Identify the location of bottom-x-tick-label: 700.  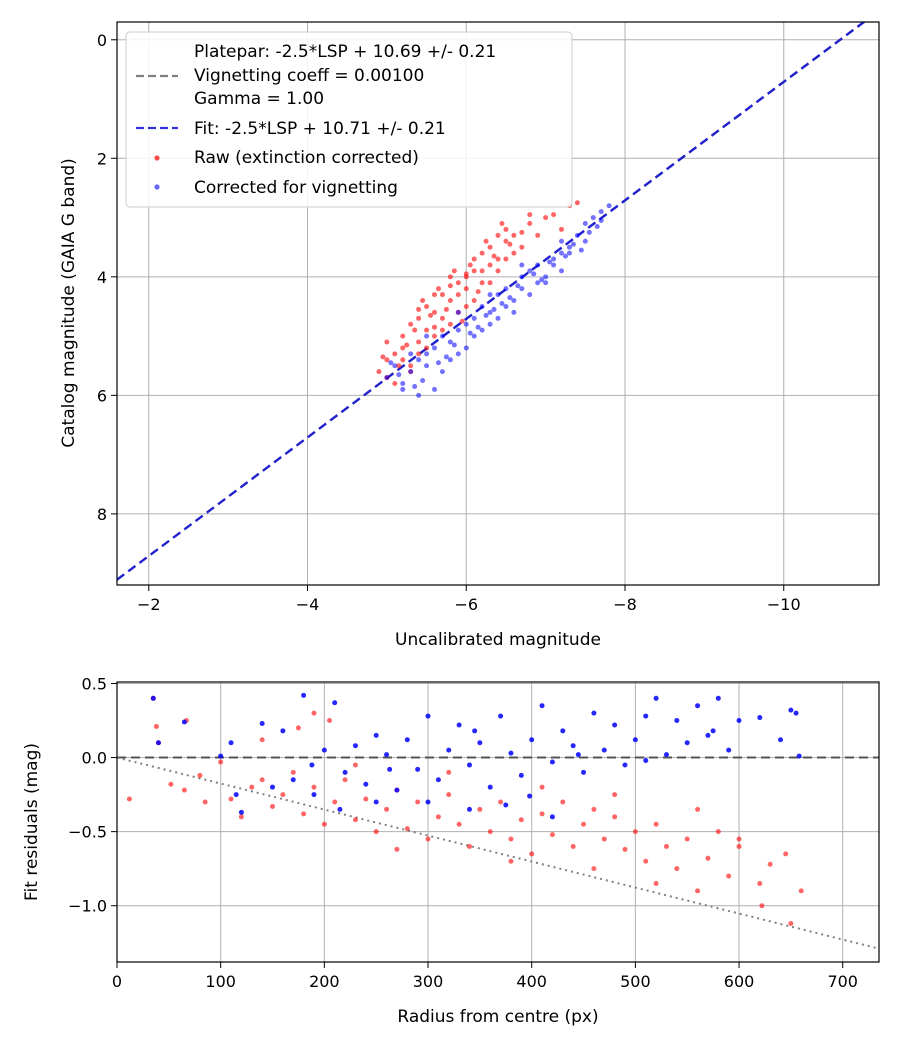
(842, 981).